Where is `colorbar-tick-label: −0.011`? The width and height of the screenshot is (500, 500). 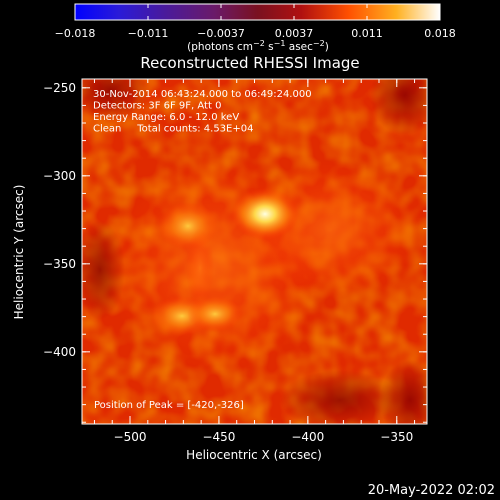 colorbar-tick-label: −0.011 is located at coordinates (148, 33).